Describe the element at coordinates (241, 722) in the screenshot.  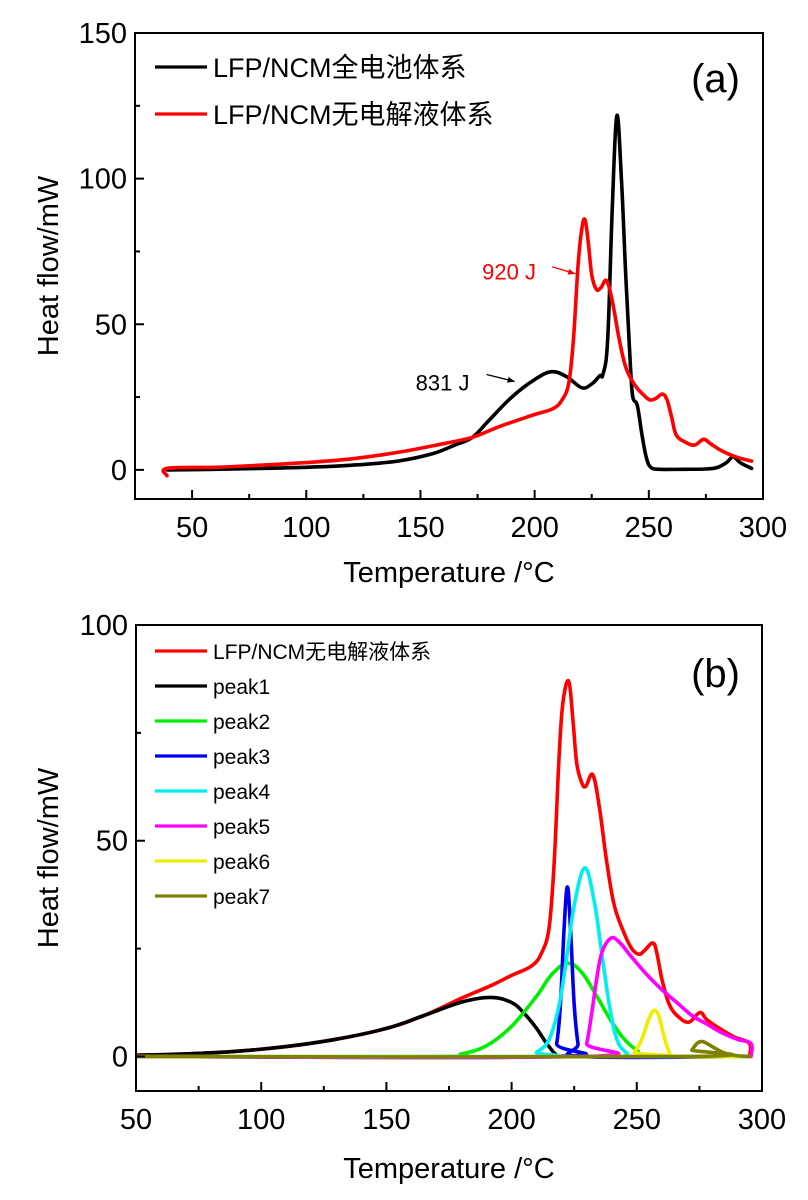
I see `legend-label: peak2` at that location.